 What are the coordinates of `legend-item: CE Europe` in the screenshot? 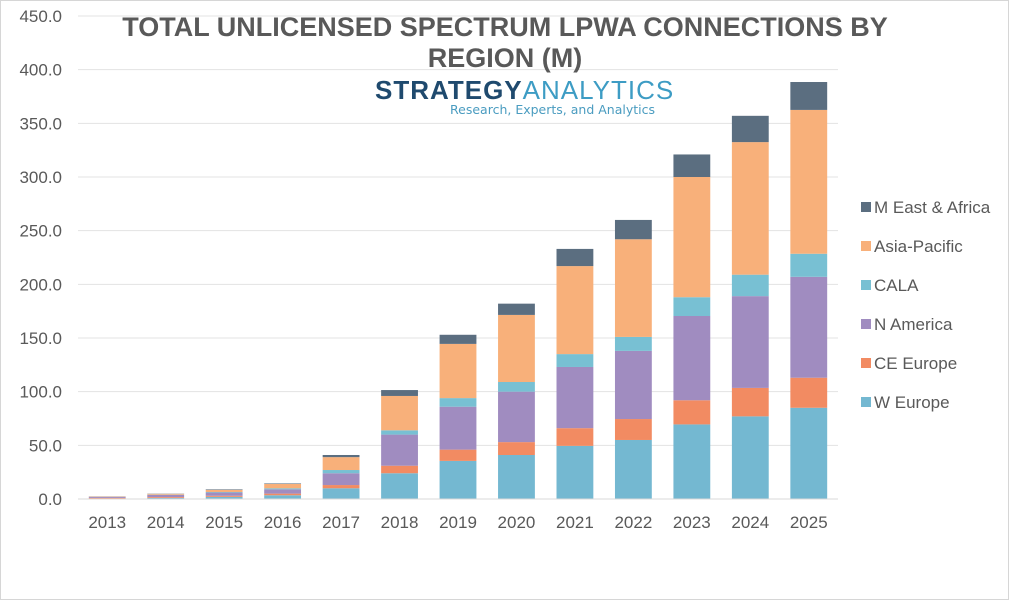 It's located at (909, 363).